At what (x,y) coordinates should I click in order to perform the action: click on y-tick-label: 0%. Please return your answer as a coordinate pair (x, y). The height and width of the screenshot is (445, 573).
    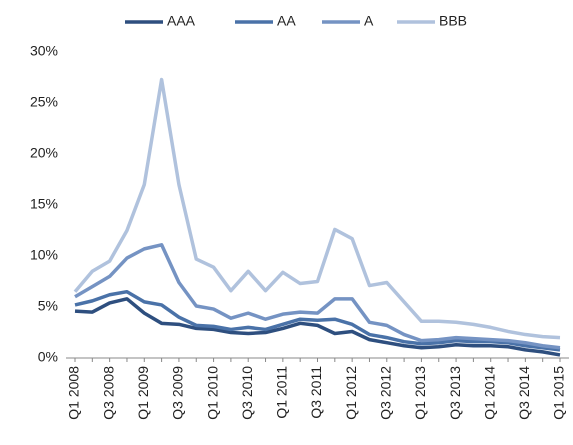
    Looking at the image, I should click on (48, 357).